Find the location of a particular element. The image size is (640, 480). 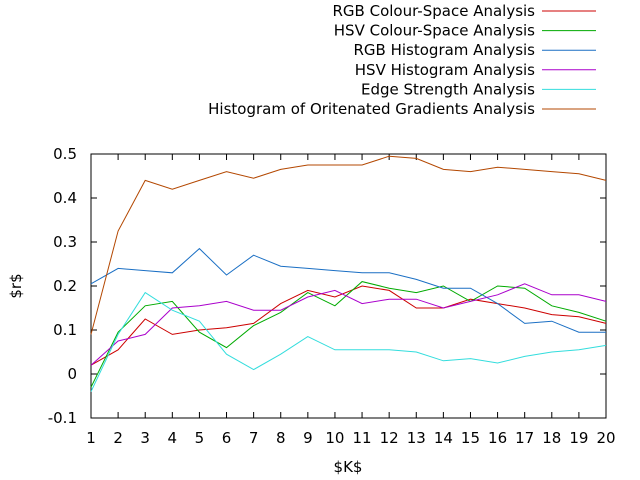

x-tick-label: 7 is located at coordinates (254, 438).